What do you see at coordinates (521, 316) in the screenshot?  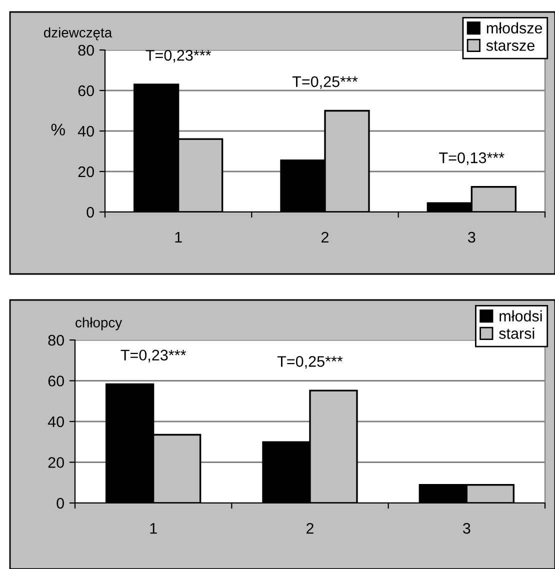 I see `legend-label: młodsi` at bounding box center [521, 316].